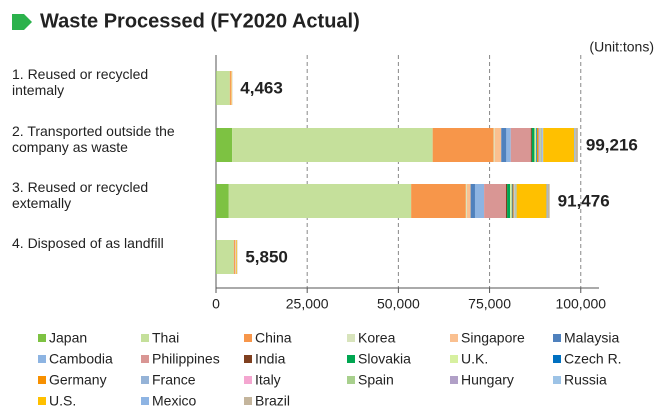  Describe the element at coordinates (612, 144) in the screenshot. I see `total-label: 99,216` at that location.